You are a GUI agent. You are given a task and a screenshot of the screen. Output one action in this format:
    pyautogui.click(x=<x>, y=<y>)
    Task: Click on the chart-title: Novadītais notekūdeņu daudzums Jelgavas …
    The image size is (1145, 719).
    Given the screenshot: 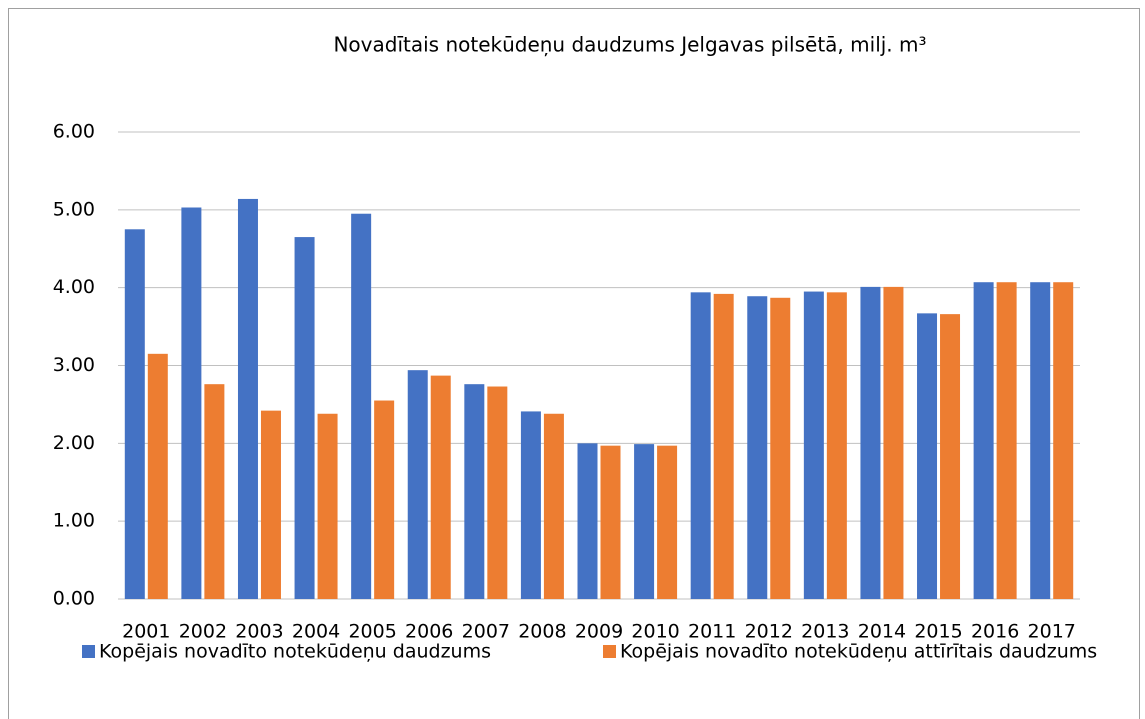 What is the action you would take?
    pyautogui.click(x=629, y=45)
    